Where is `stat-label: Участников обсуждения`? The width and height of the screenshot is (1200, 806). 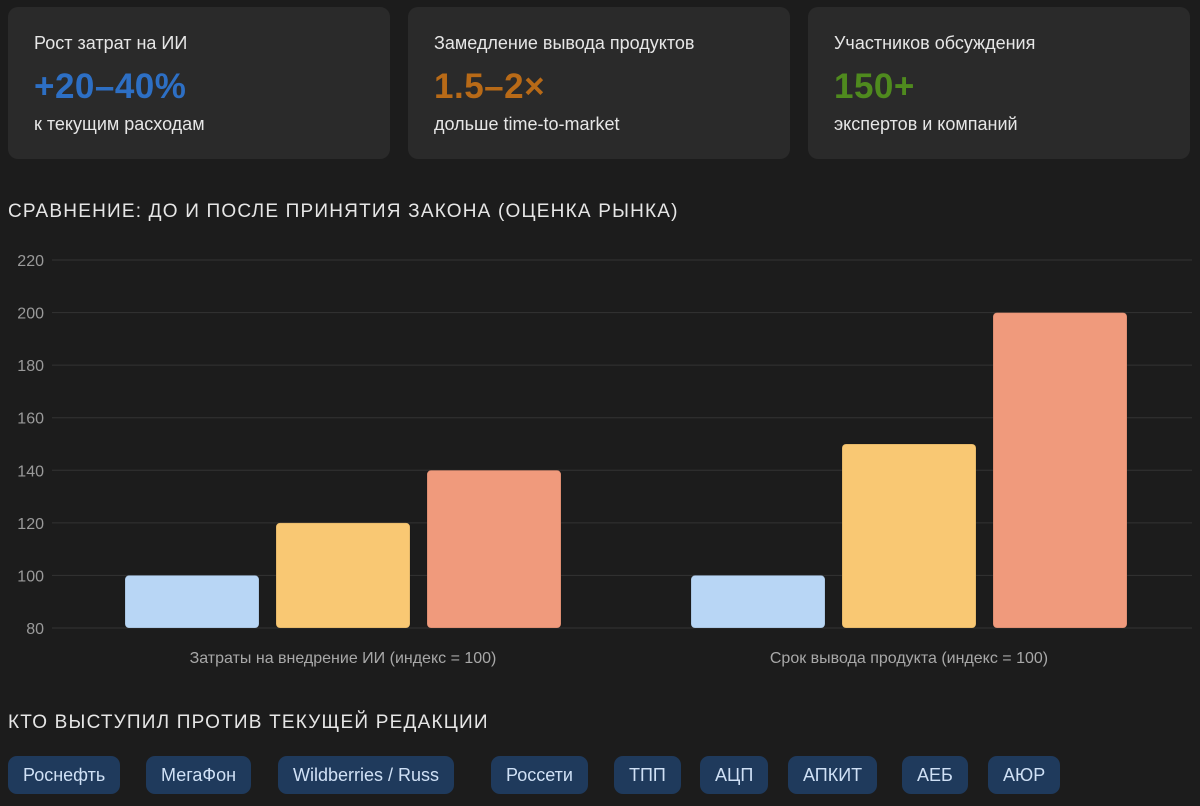 stat-label: Участников обсуждения is located at coordinates (935, 43).